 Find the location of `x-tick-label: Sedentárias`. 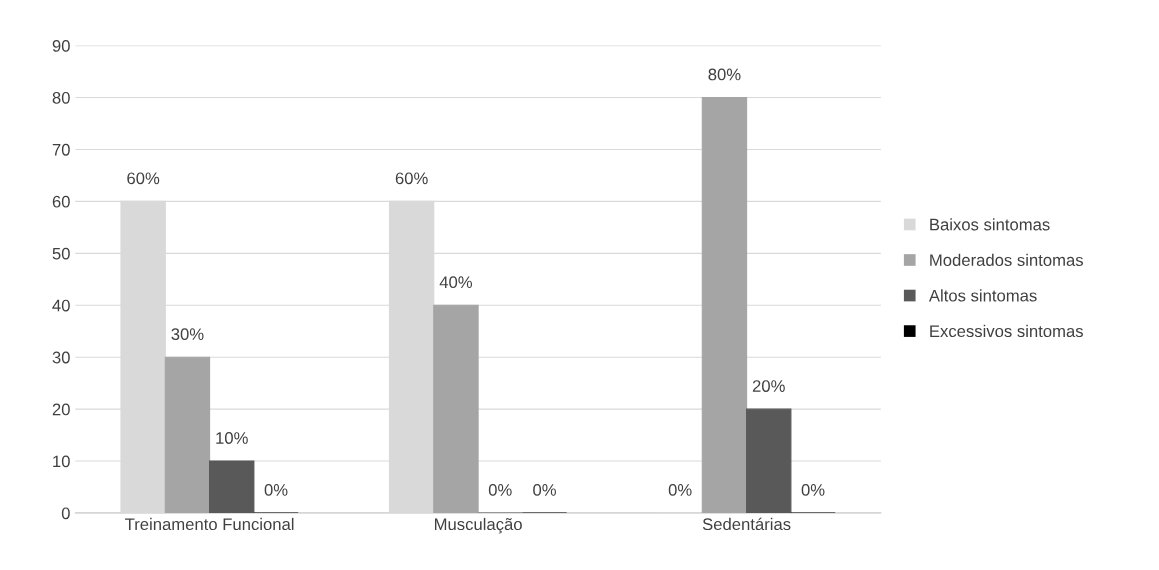

x-tick-label: Sedentárias is located at coordinates (746, 524).